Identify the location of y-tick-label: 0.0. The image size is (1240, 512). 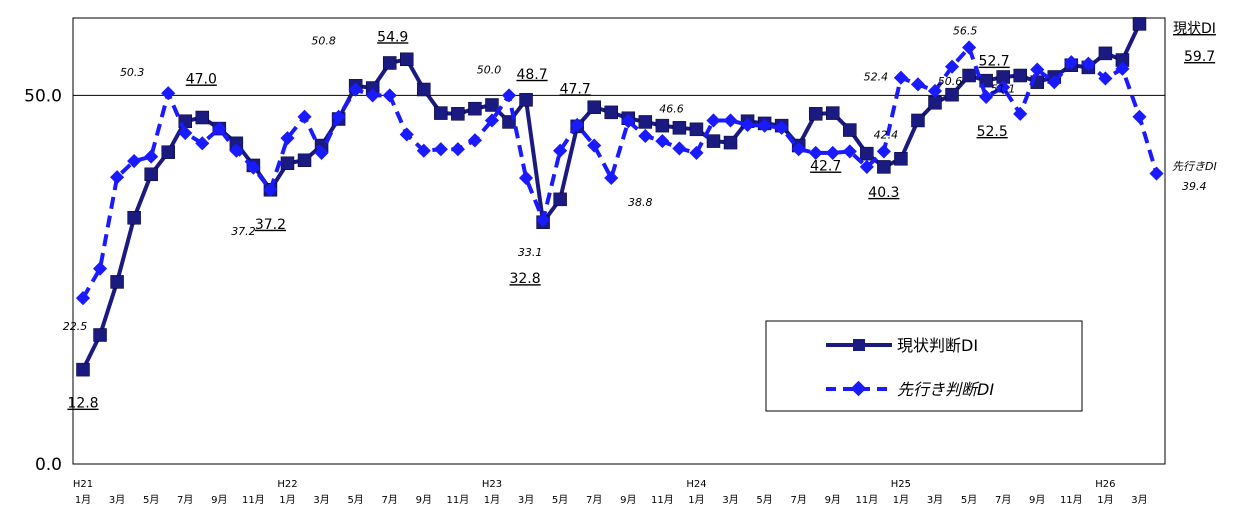
(48, 465).